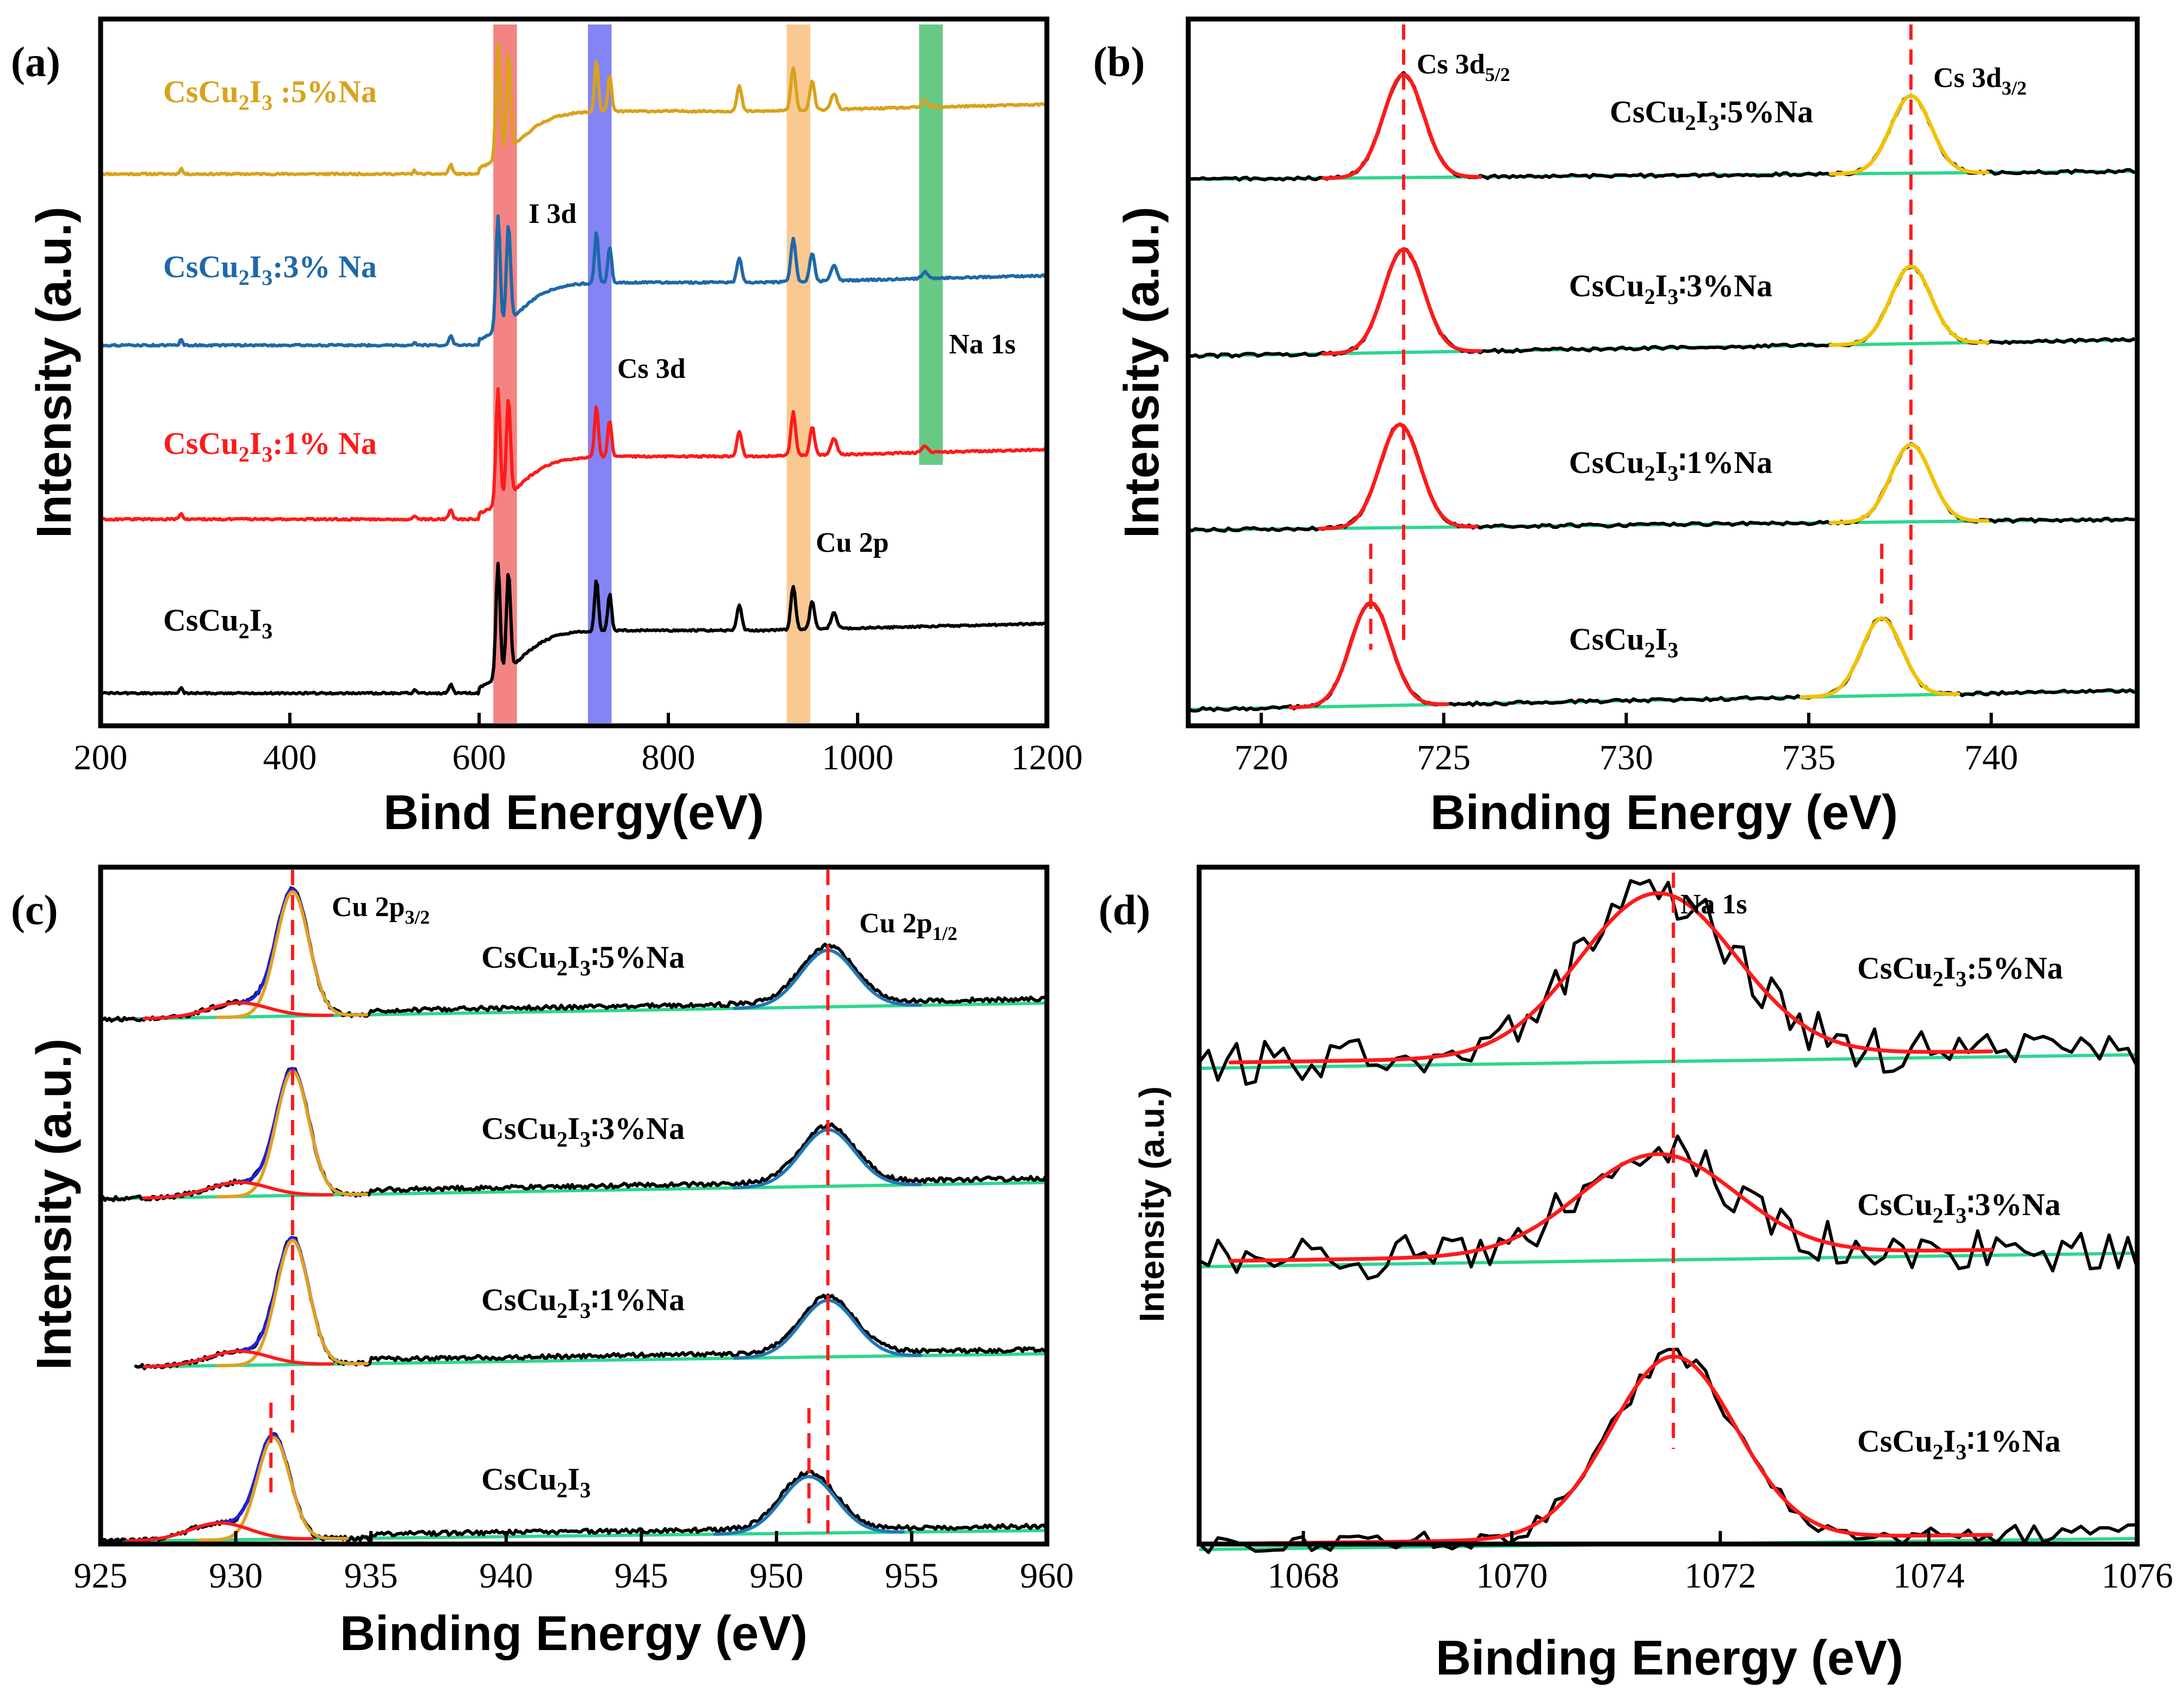 The width and height of the screenshot is (2184, 1693). What do you see at coordinates (573, 813) in the screenshot?
I see `panel-a-x-axis-title: Bind Energy(eV)` at bounding box center [573, 813].